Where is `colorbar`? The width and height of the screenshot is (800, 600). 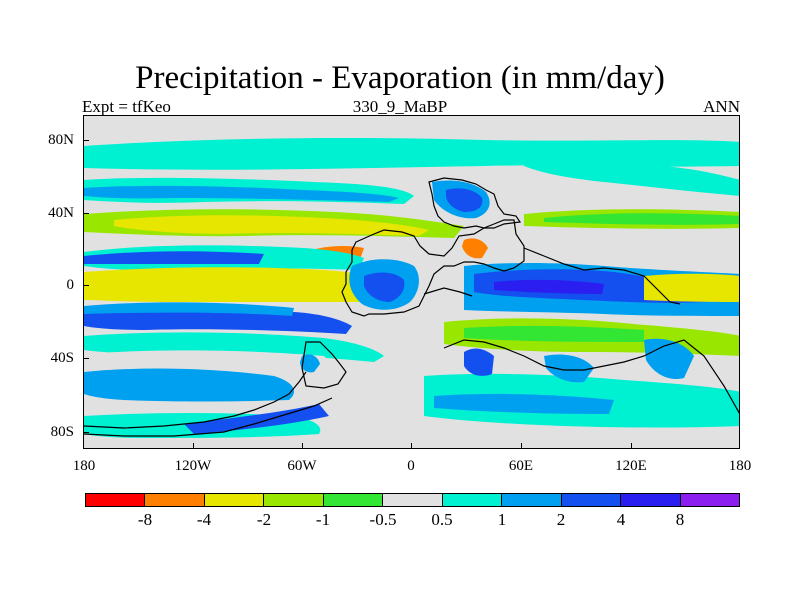 colorbar is located at coordinates (412, 500).